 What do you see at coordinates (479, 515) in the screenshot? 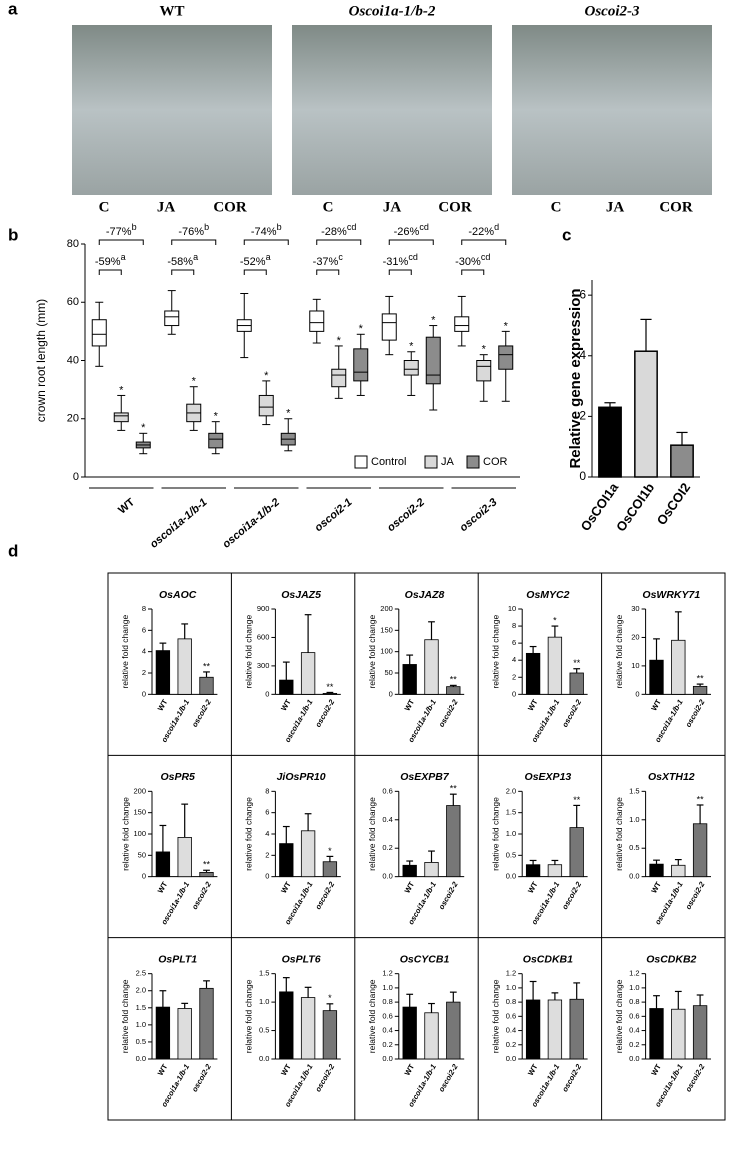
I see `x-tick-label: oscoi2-3` at bounding box center [479, 515].